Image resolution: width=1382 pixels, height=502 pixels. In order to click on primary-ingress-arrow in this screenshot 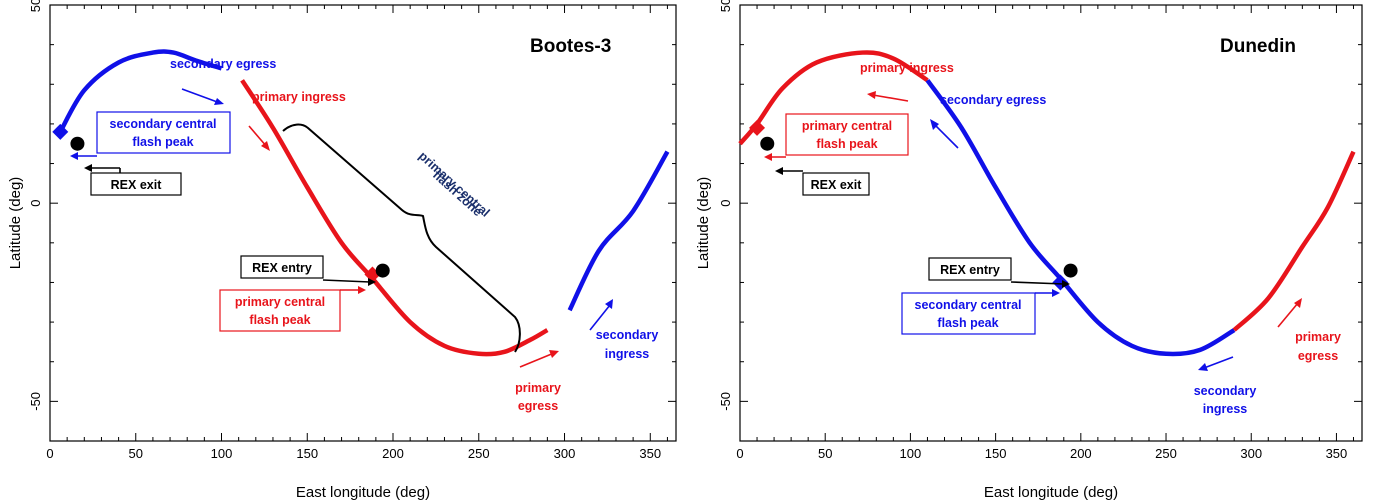, I will do `click(890, 98)`.